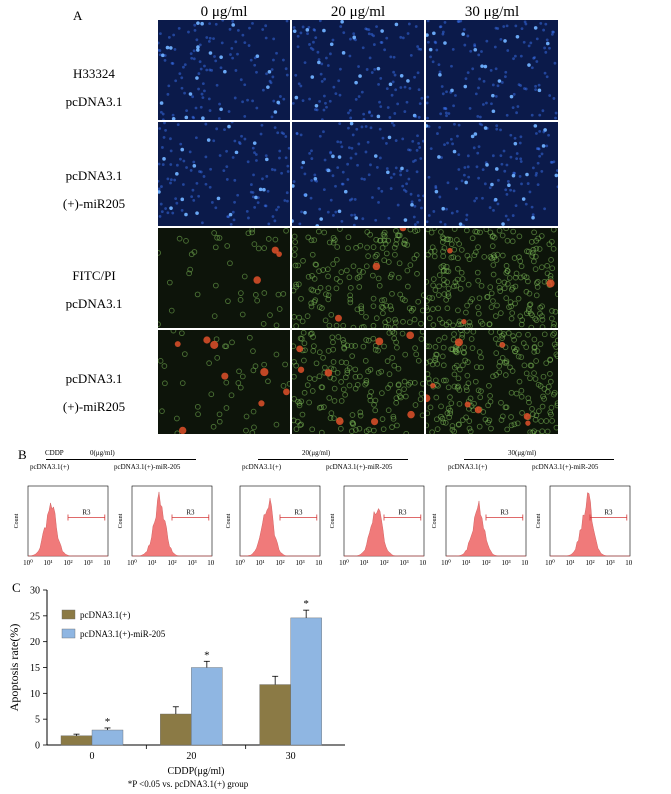 The width and height of the screenshot is (671, 794). Describe the element at coordinates (105, 615) in the screenshot. I see `legend-label-0: pcDNA3.1(+)` at that location.